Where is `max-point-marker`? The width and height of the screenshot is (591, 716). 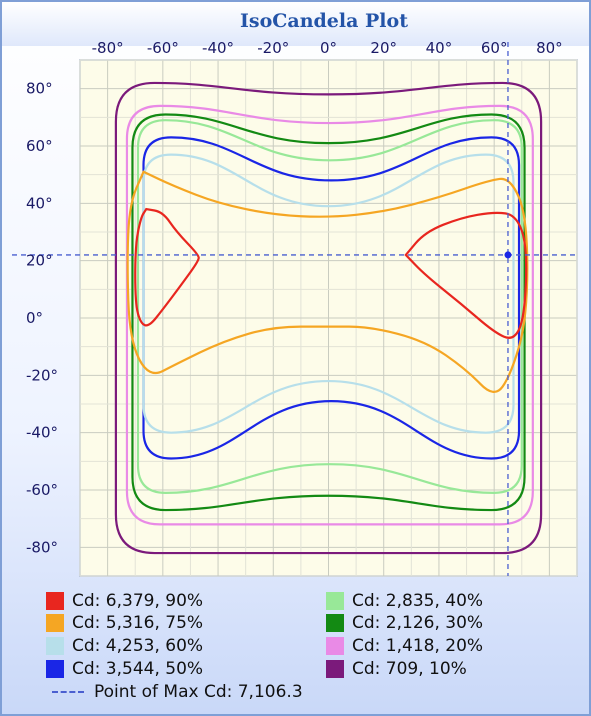 max-point-marker is located at coordinates (508, 255).